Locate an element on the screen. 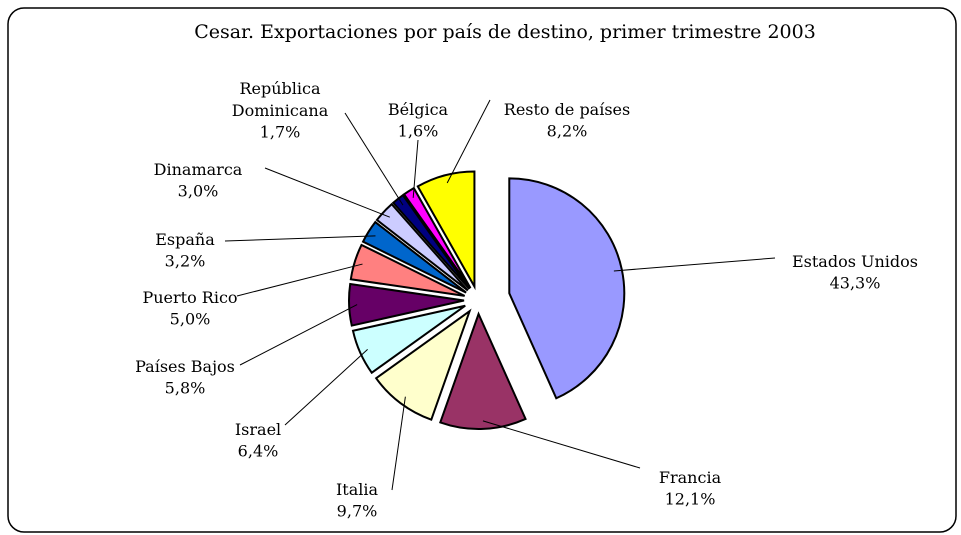  slice-label: Bélgica is located at coordinates (418, 109).